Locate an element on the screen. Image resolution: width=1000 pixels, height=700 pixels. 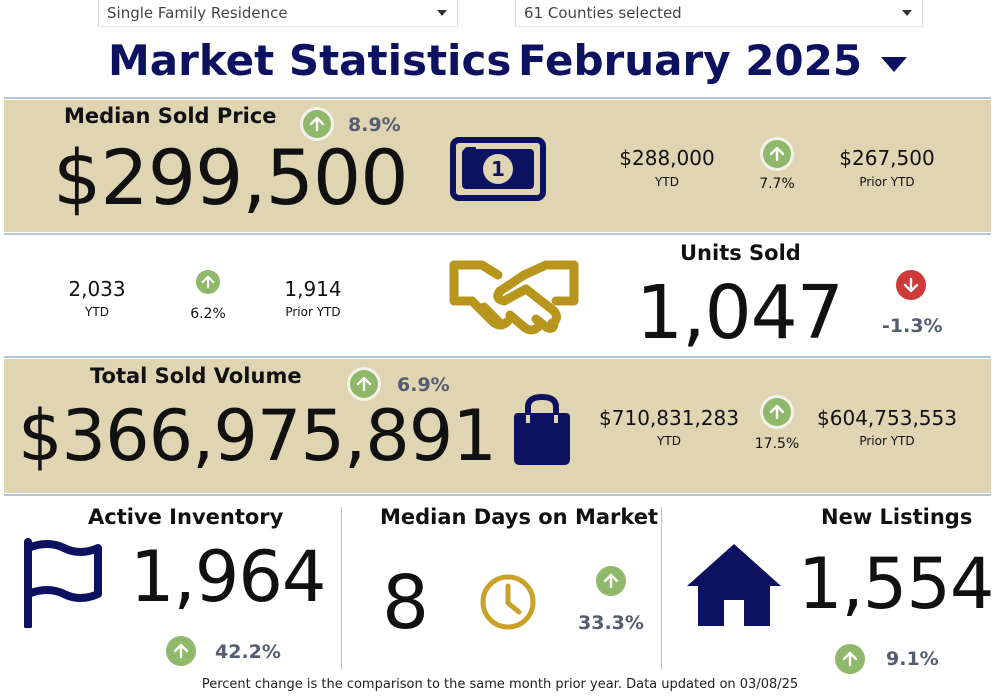
down-arrow-icon is located at coordinates (911, 285).